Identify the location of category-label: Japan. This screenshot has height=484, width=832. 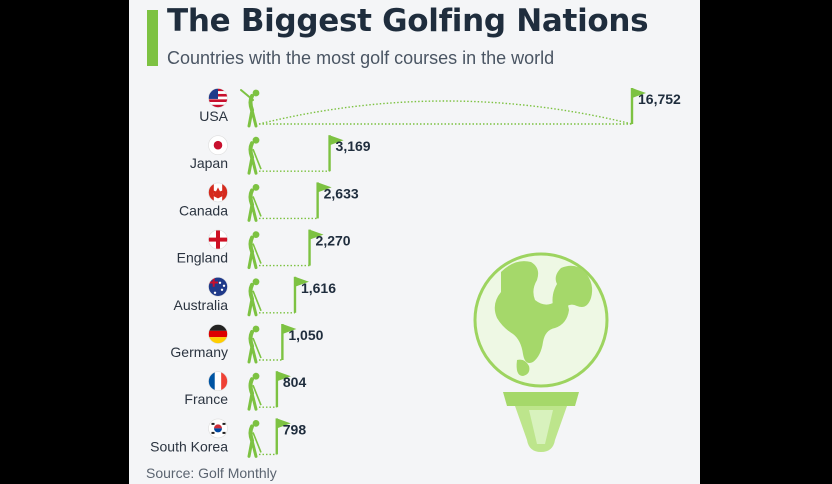
(209, 163).